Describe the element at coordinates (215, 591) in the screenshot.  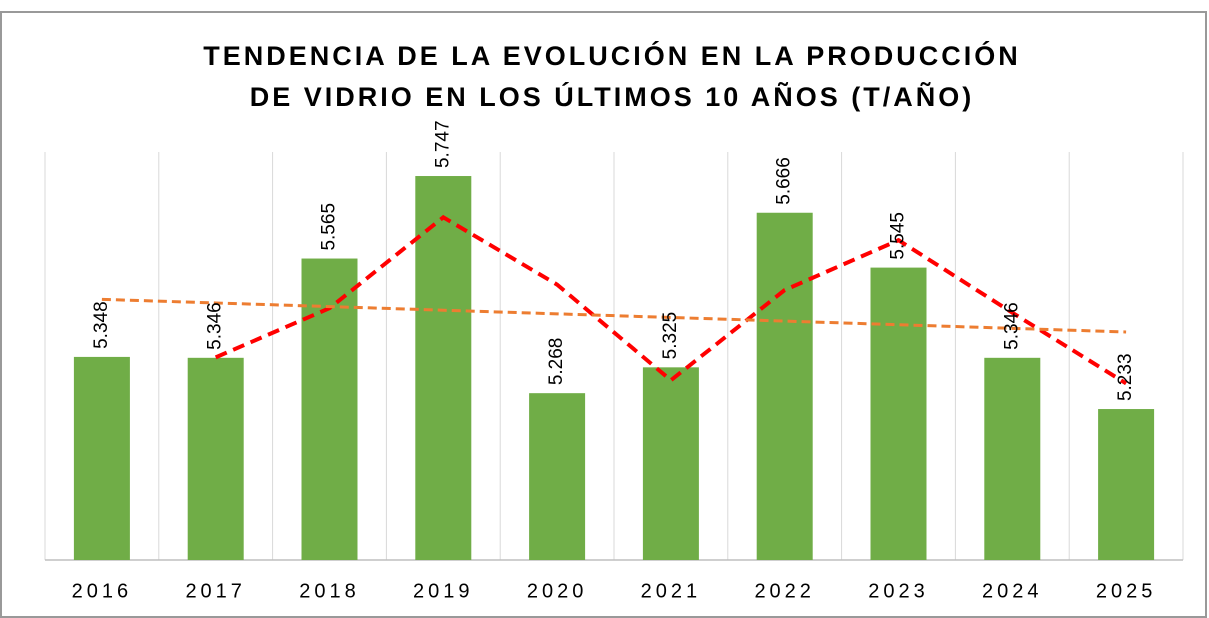
I see `x-tick-label: 2017` at that location.